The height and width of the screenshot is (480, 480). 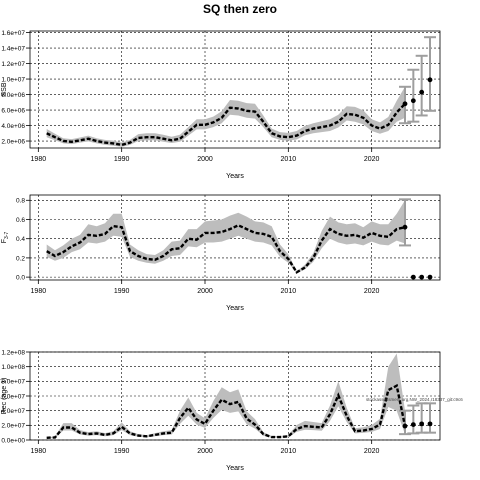 What do you see at coordinates (13, 396) in the screenshot?
I see `y-tick-label: 6.0e+07` at bounding box center [13, 396].